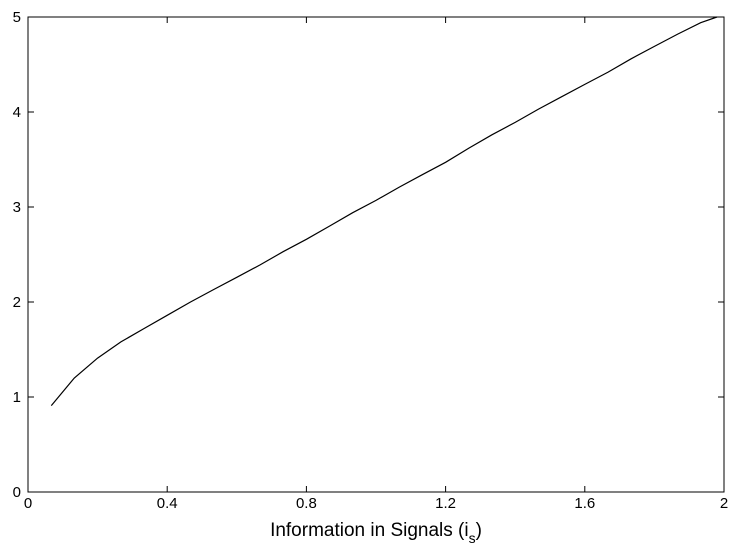 The width and height of the screenshot is (732, 544). What do you see at coordinates (167, 503) in the screenshot?
I see `x-tick-label: 0.4` at bounding box center [167, 503].